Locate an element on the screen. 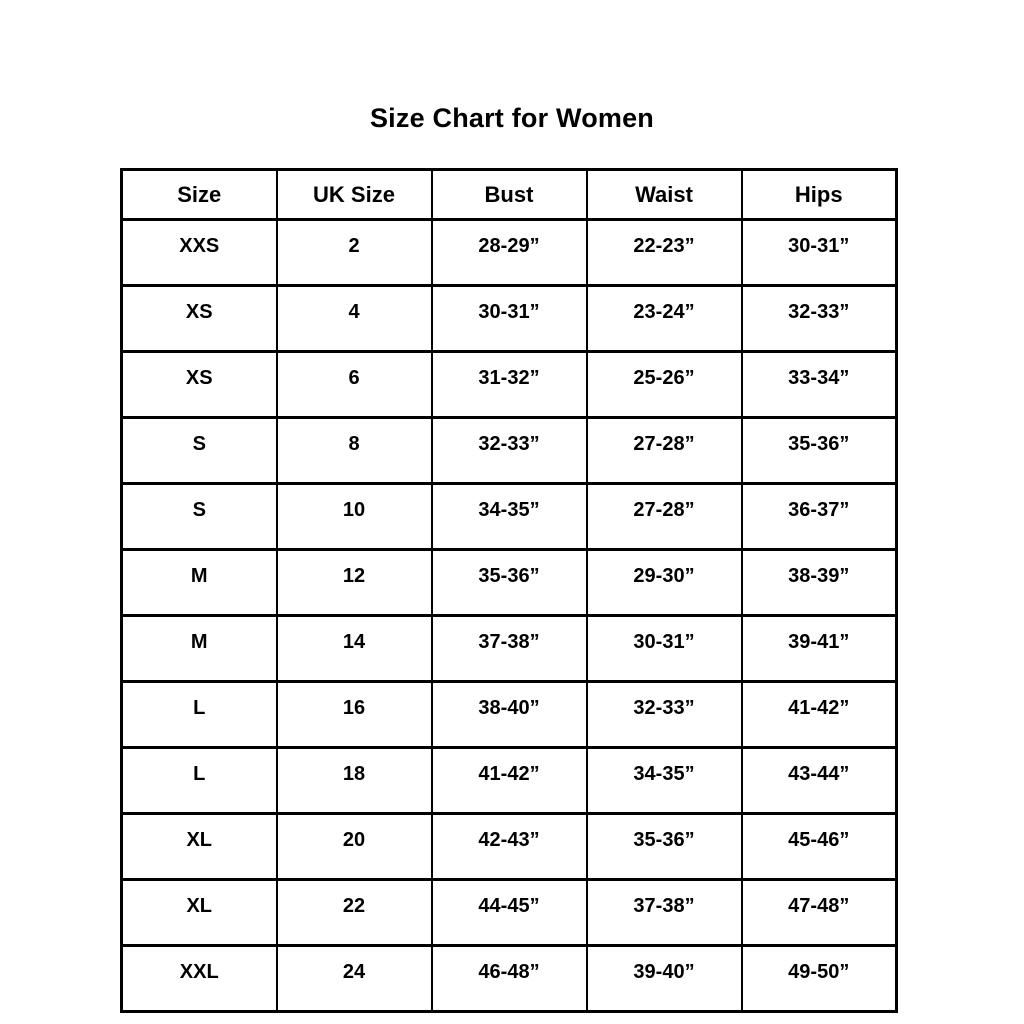 This screenshot has height=1024, width=1024. table-cell: 38-40” is located at coordinates (509, 714).